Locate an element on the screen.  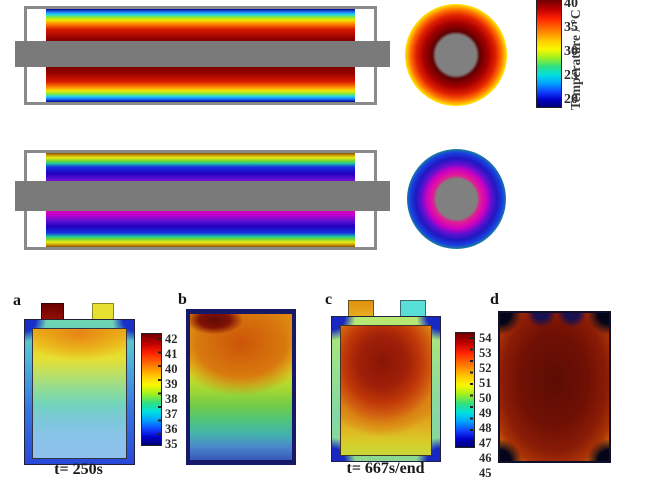
panel-a-label: a is located at coordinates (17, 300).